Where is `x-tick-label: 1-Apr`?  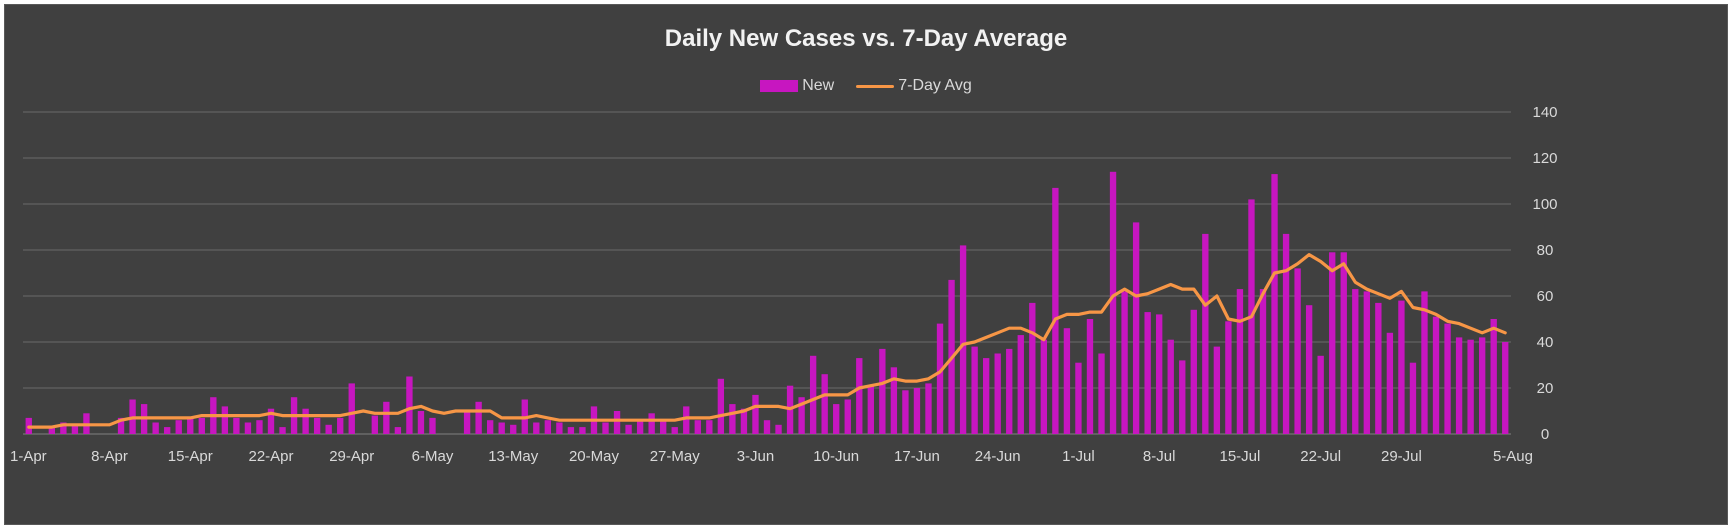 x-tick-label: 1-Apr is located at coordinates (28, 456).